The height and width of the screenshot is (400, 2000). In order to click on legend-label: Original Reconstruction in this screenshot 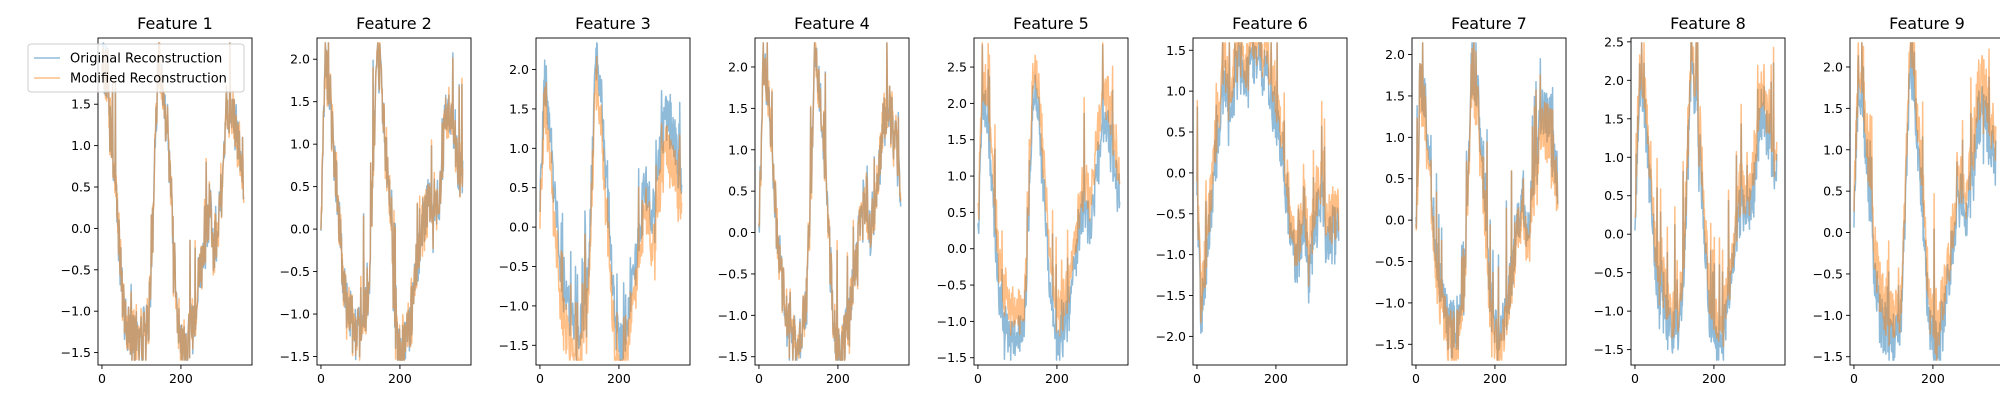, I will do `click(146, 59)`.